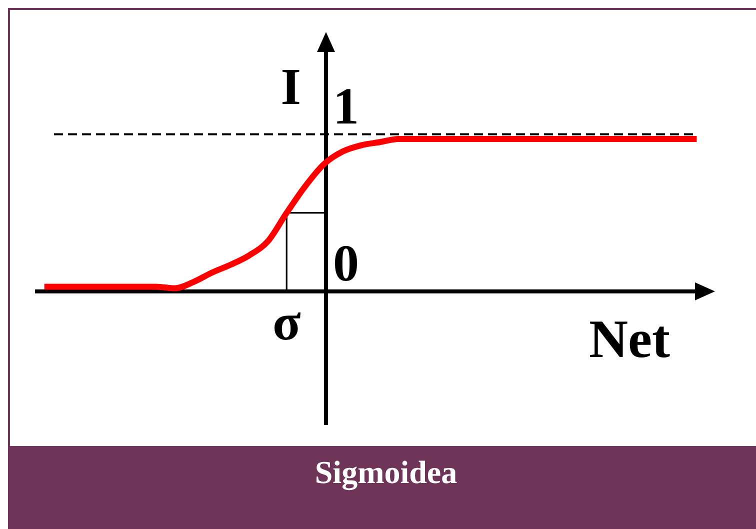 This screenshot has height=529, width=756. What do you see at coordinates (290, 87) in the screenshot?
I see `y-axis-title: I` at bounding box center [290, 87].